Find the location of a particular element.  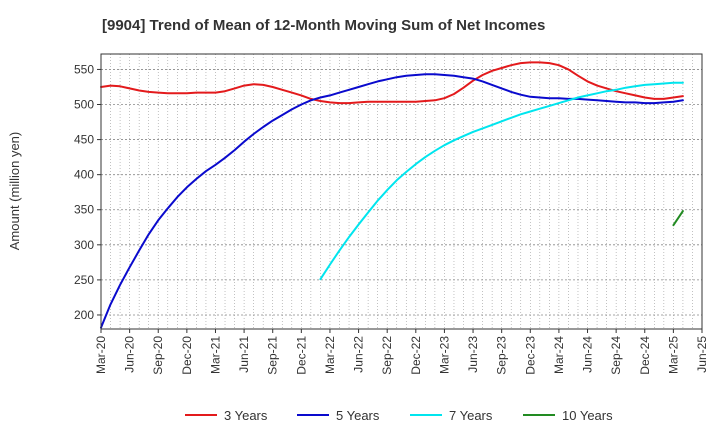

y-tick-label: 500 is located at coordinates (84, 105).